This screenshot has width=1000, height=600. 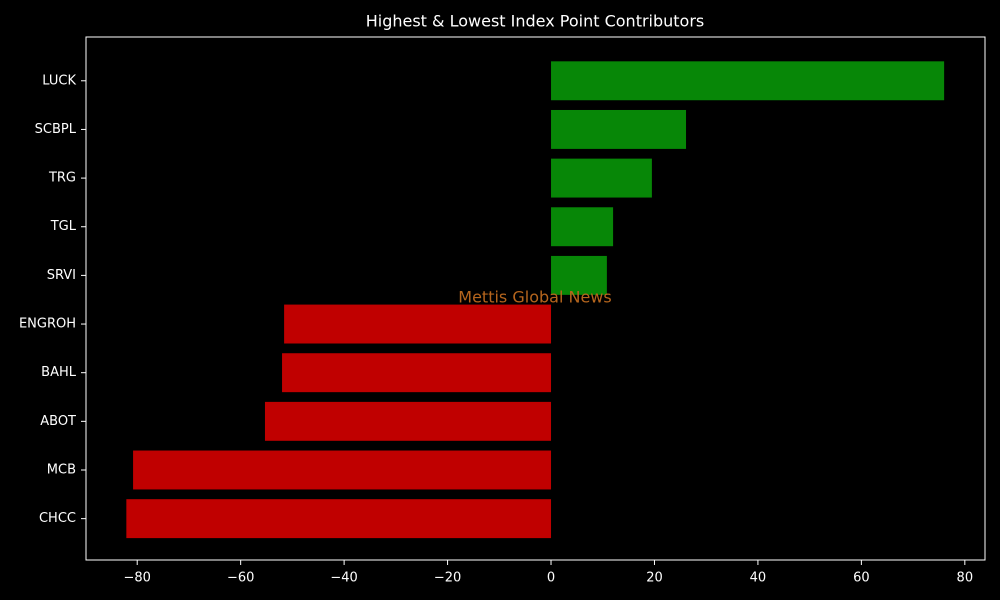 What do you see at coordinates (58, 421) in the screenshot?
I see `y-tick-label: ABOT` at bounding box center [58, 421].